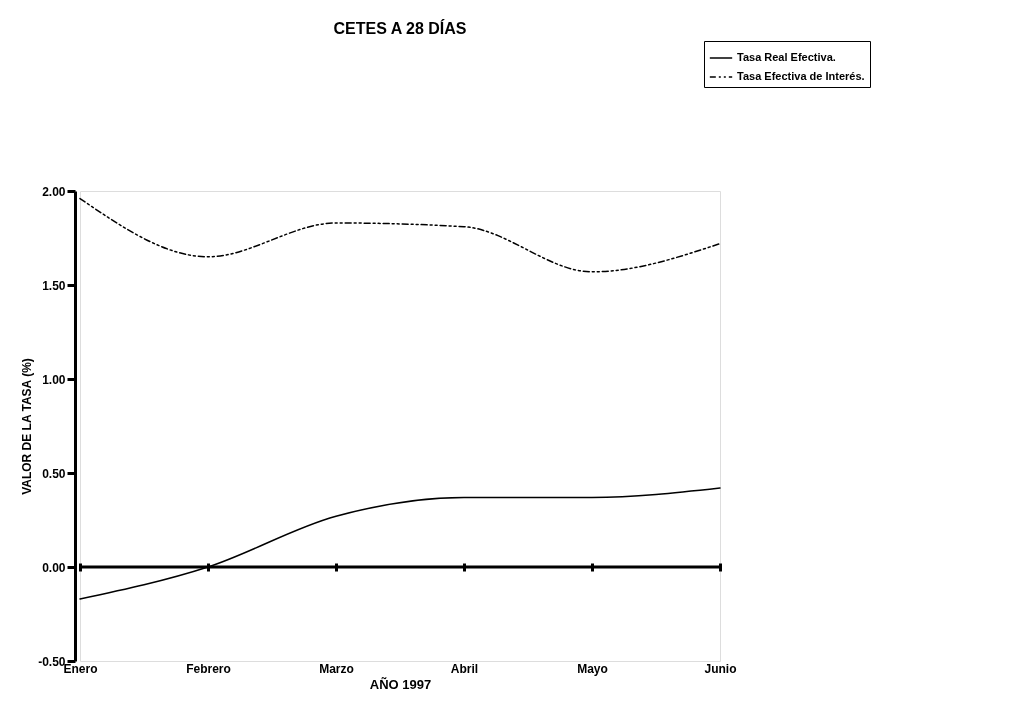 The height and width of the screenshot is (724, 1014). Describe the element at coordinates (54, 473) in the screenshot. I see `y-tick-label: 0.50` at that location.